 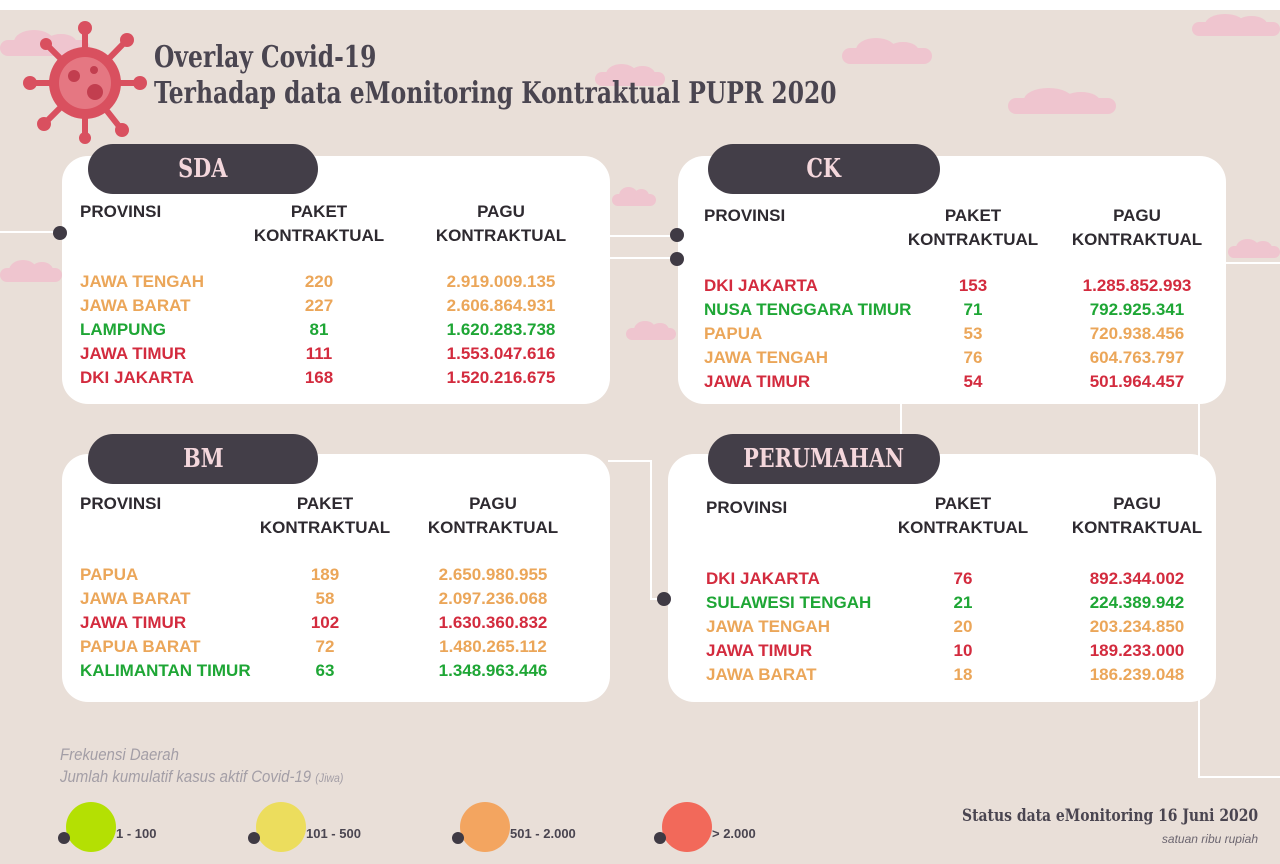 I want to click on cell-provinsi: PAPUA BARAT, so click(x=140, y=646).